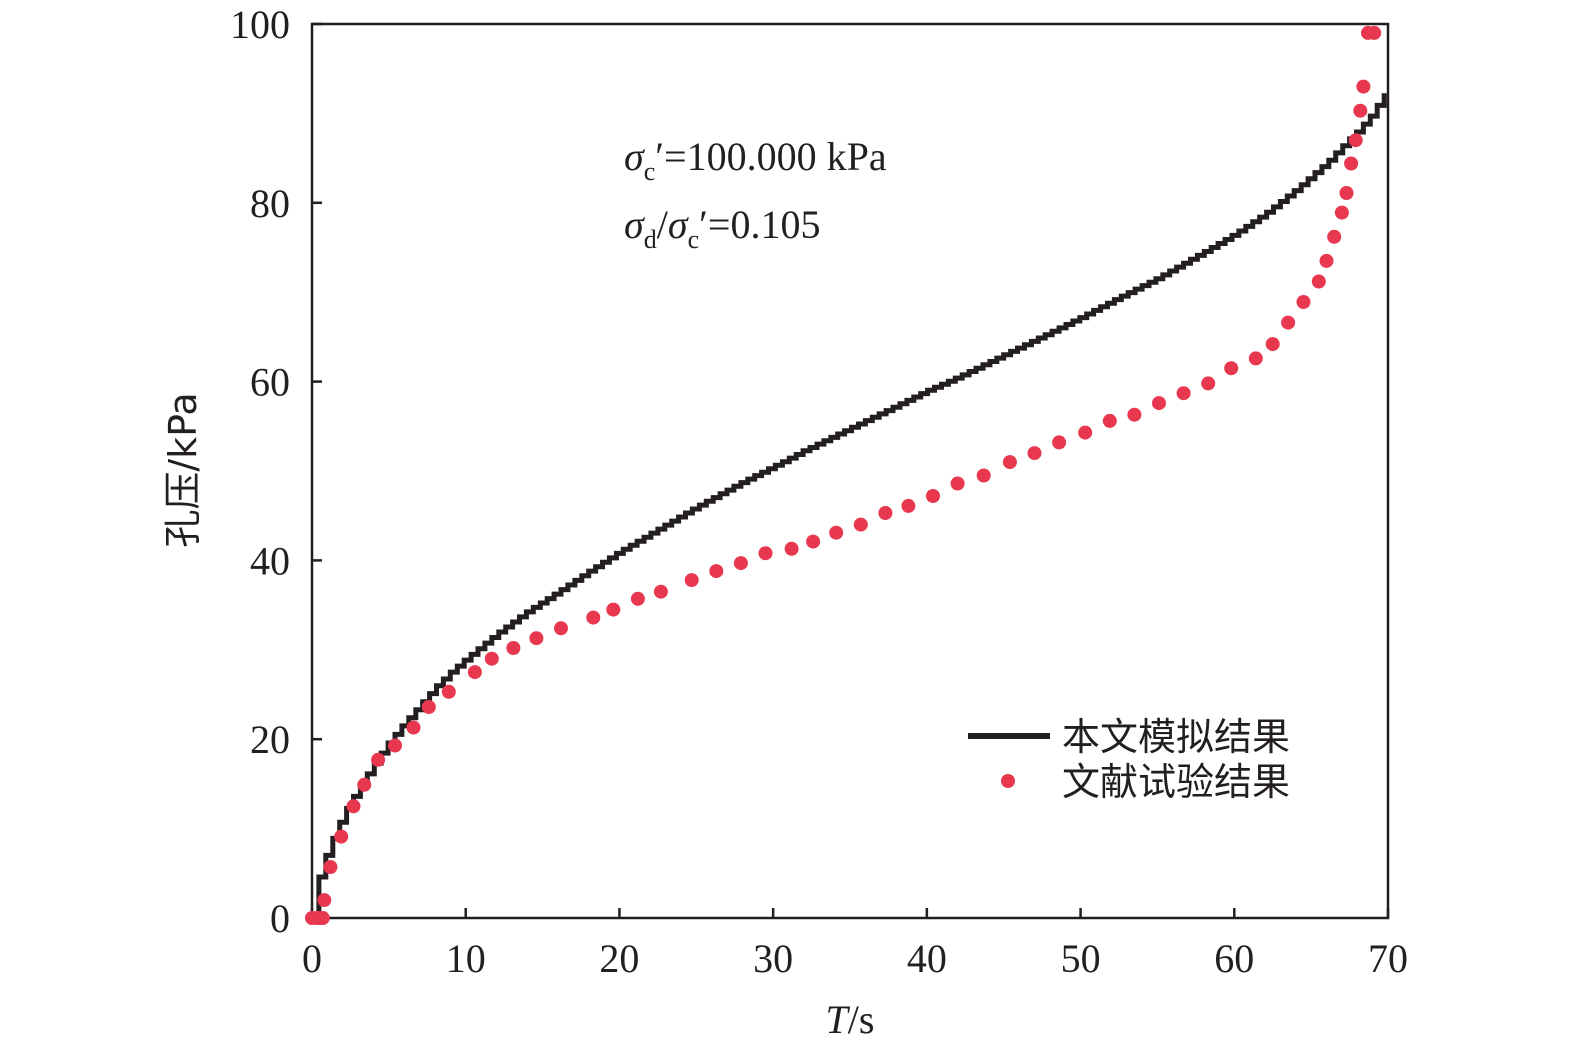 The height and width of the screenshot is (1053, 1575). I want to click on y-tick-label: 60, so click(270, 382).